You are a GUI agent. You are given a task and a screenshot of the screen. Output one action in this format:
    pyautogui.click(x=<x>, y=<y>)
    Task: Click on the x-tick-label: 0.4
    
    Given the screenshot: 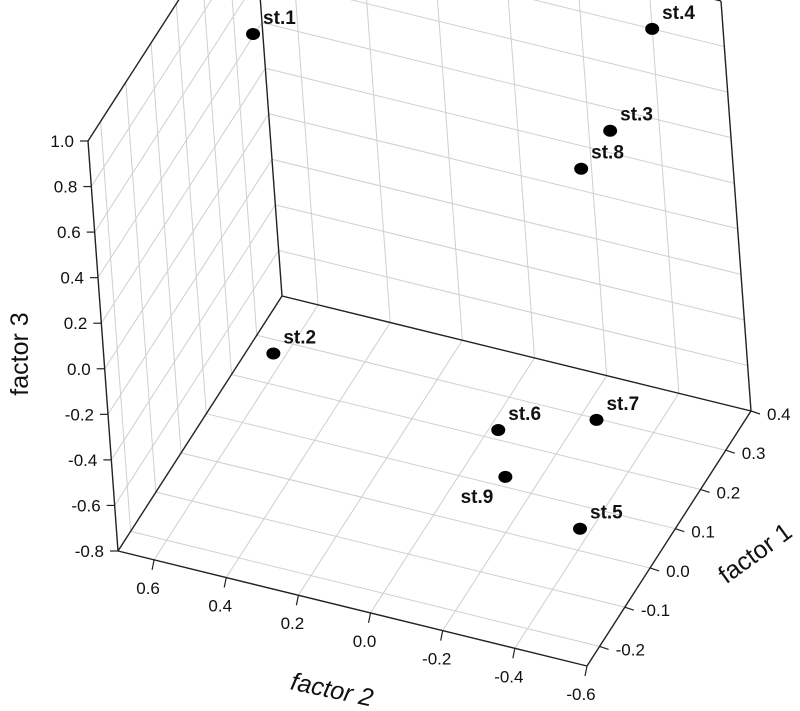 What is the action you would take?
    pyautogui.click(x=220, y=606)
    